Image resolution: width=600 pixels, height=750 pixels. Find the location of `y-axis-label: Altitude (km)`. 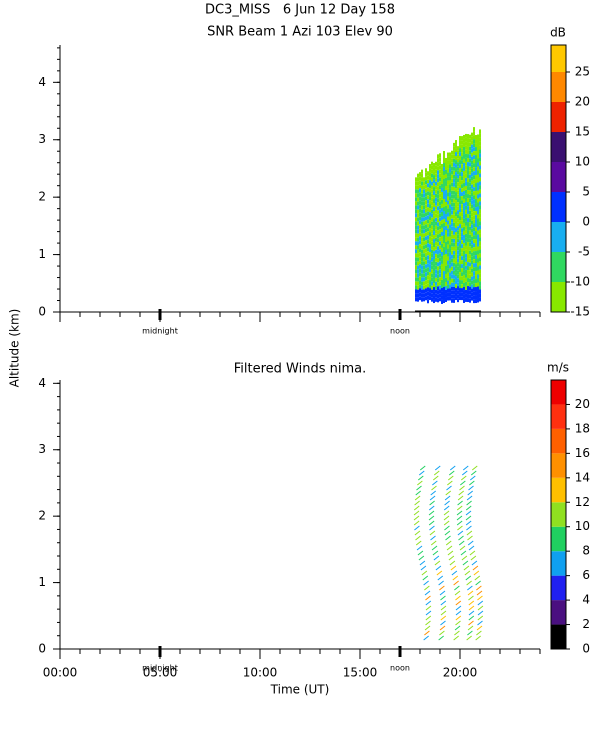

y-axis-label: Altitude (km) is located at coordinates (15, 348).